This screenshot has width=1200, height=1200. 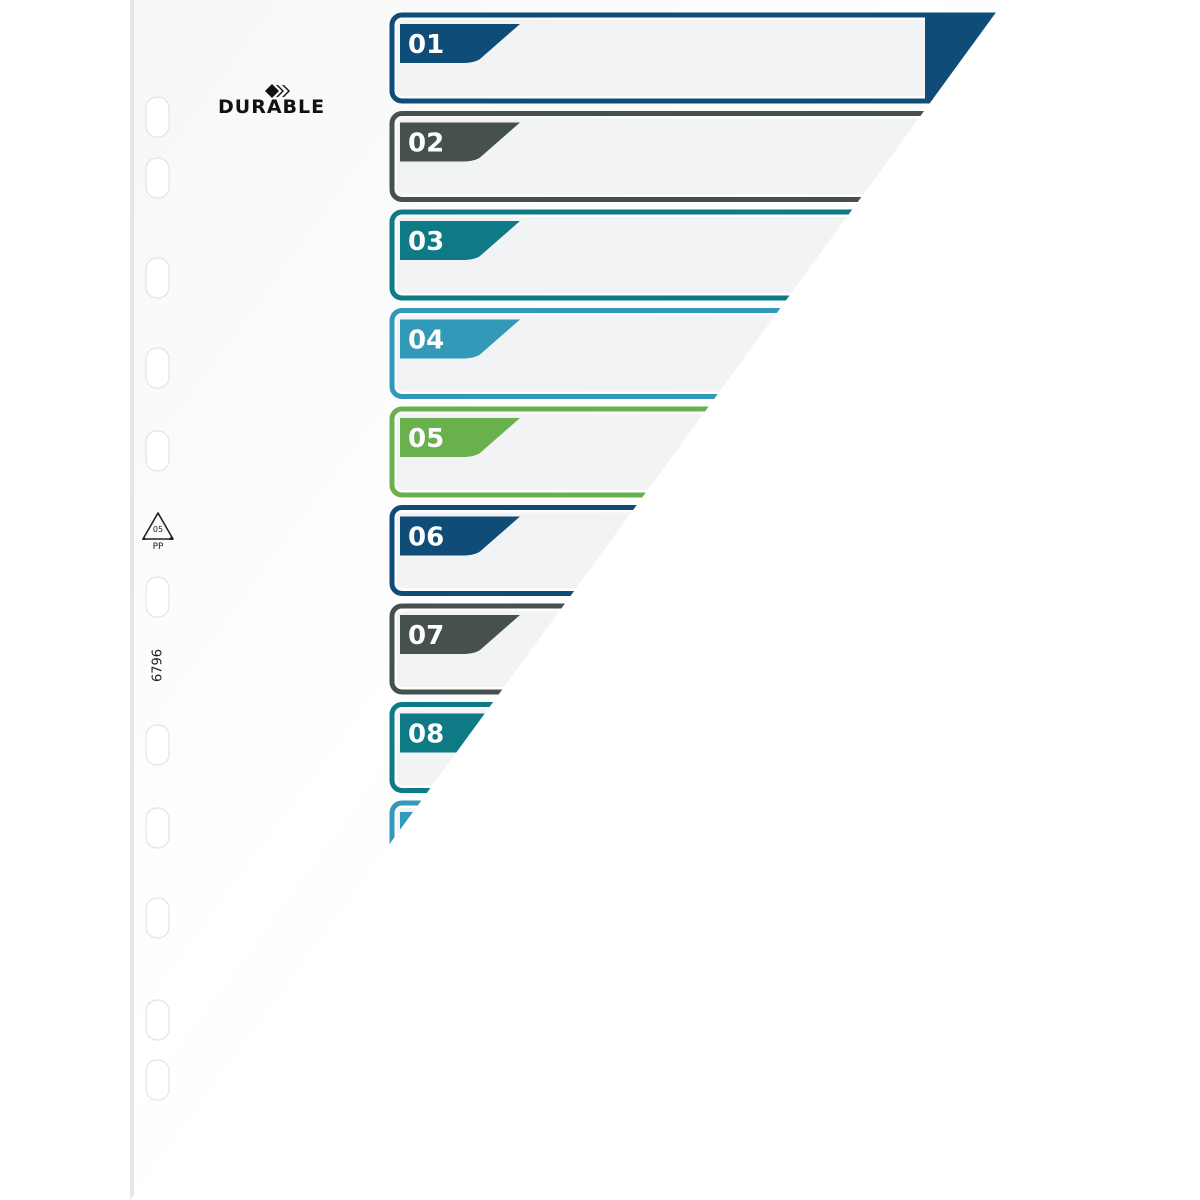 What do you see at coordinates (697, 649) in the screenshot?
I see `tab-07: 07` at bounding box center [697, 649].